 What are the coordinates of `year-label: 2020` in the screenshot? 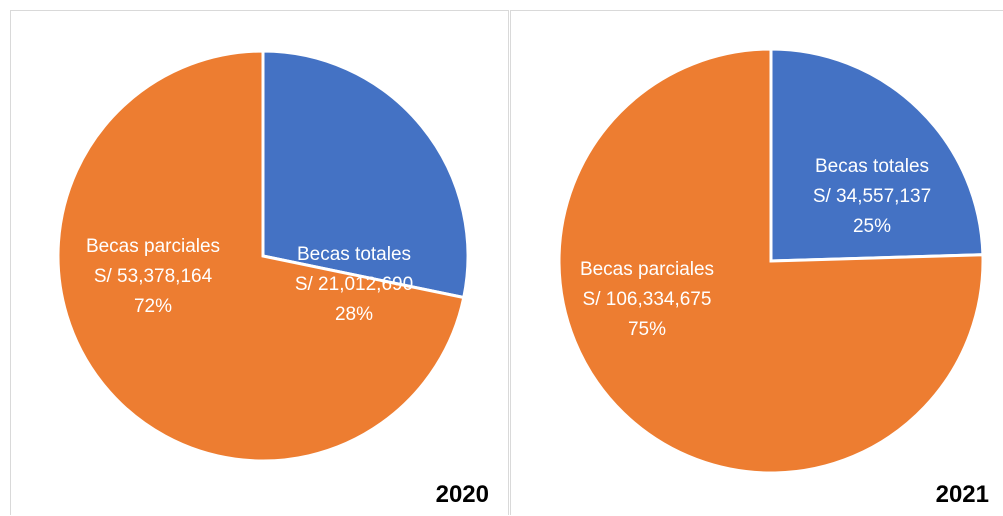 It's located at (462, 494).